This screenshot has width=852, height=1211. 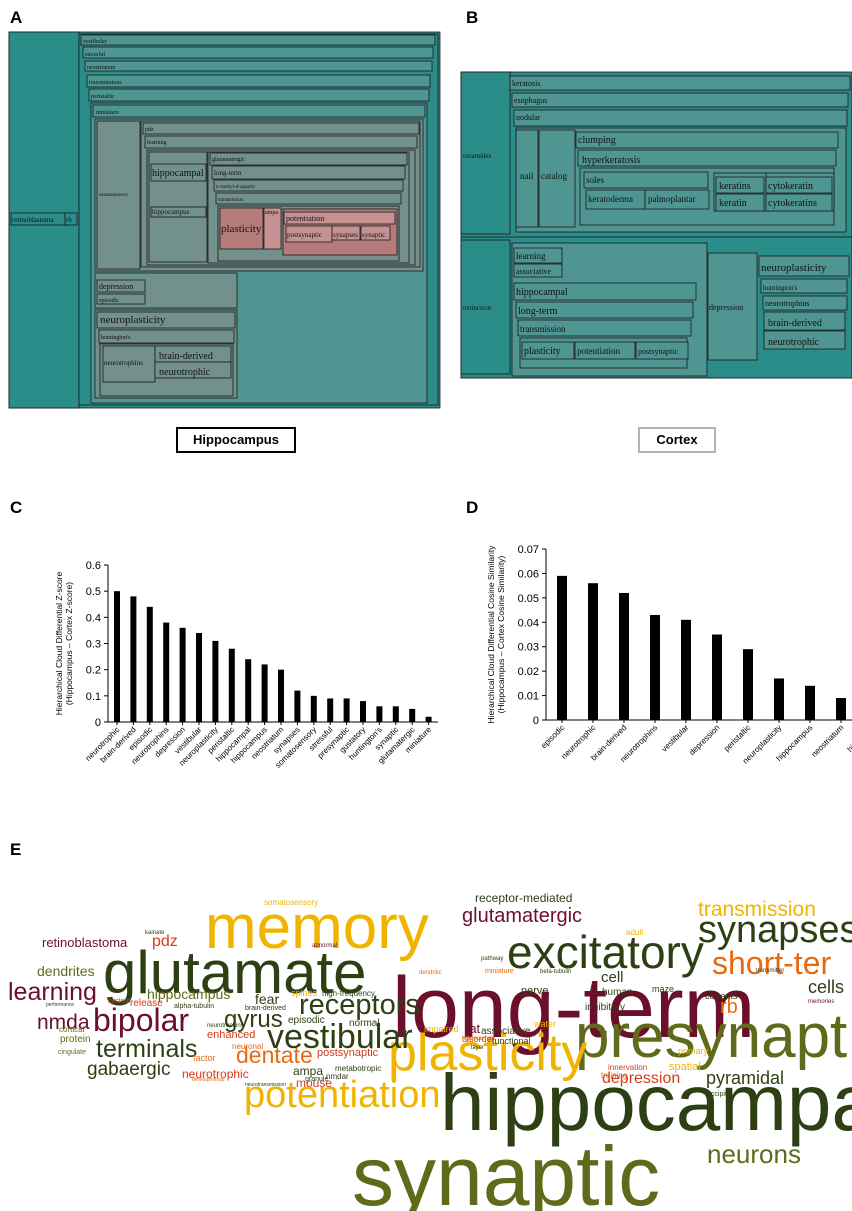 What do you see at coordinates (208, 1080) in the screenshot?
I see `word-developmental: developmental` at bounding box center [208, 1080].